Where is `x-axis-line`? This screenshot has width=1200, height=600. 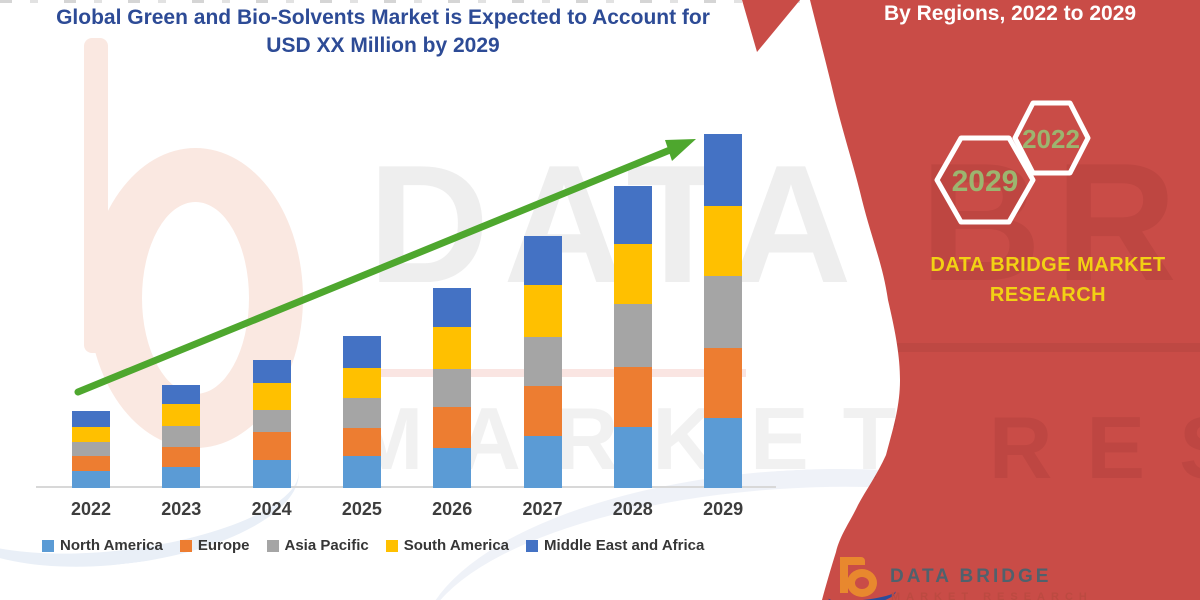 x-axis-line is located at coordinates (406, 487).